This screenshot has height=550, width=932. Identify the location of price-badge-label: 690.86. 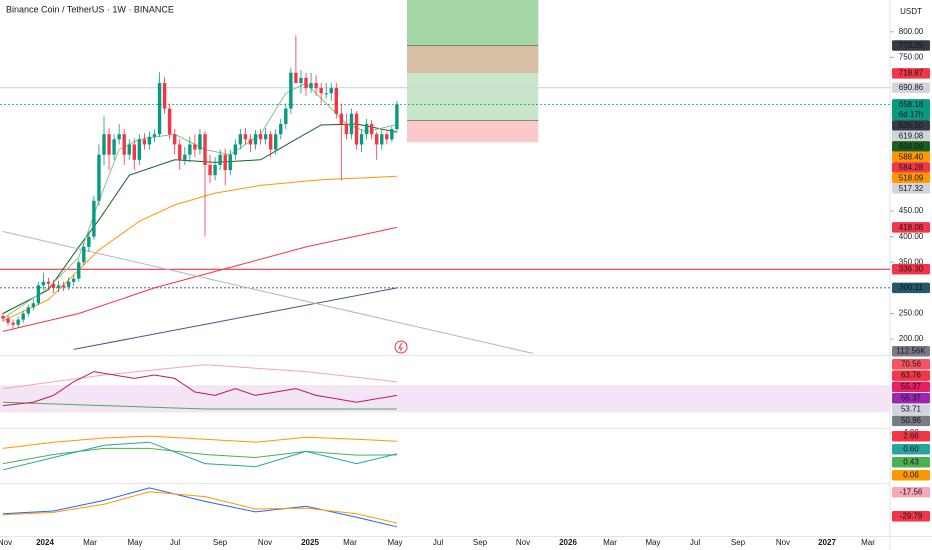
(911, 87).